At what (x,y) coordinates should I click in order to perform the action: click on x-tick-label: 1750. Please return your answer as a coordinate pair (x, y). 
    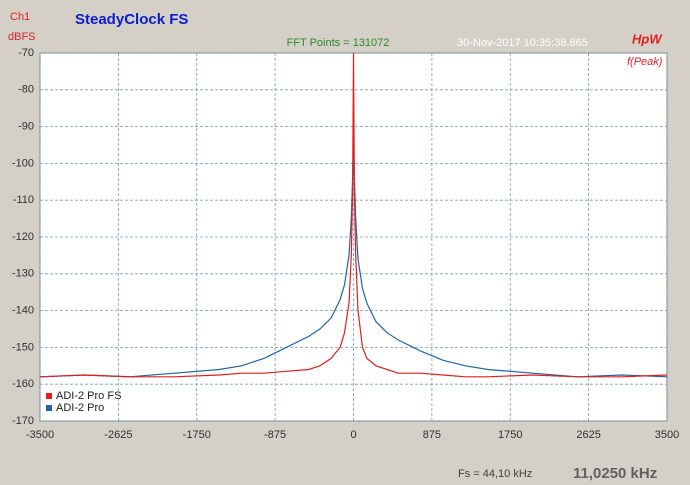
    Looking at the image, I should click on (510, 435).